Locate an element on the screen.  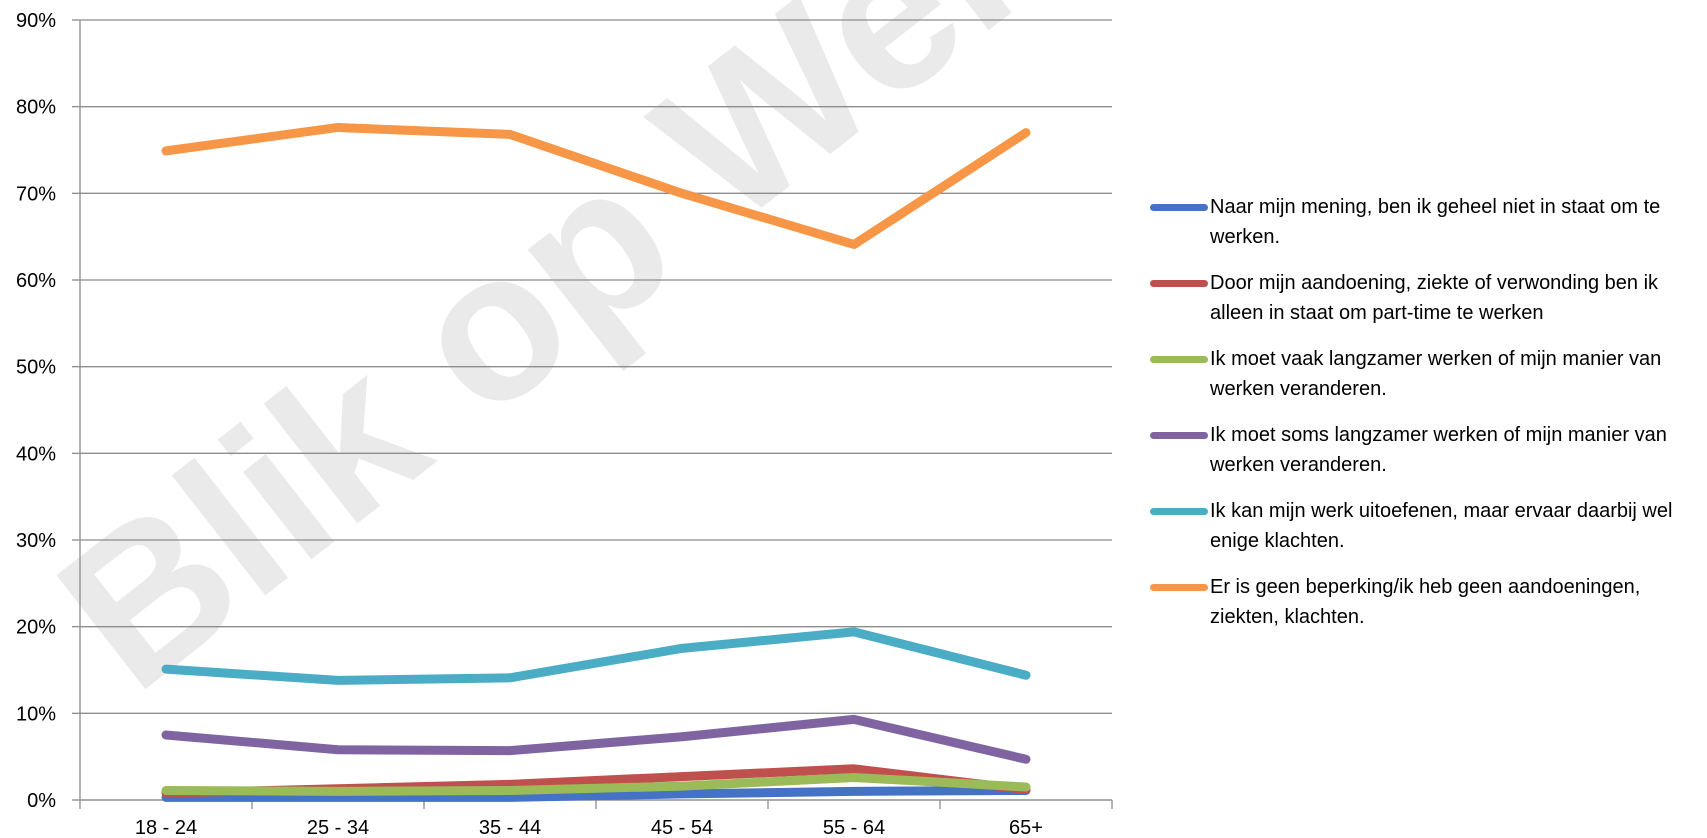
y-tick-label: 30% is located at coordinates (36, 541).